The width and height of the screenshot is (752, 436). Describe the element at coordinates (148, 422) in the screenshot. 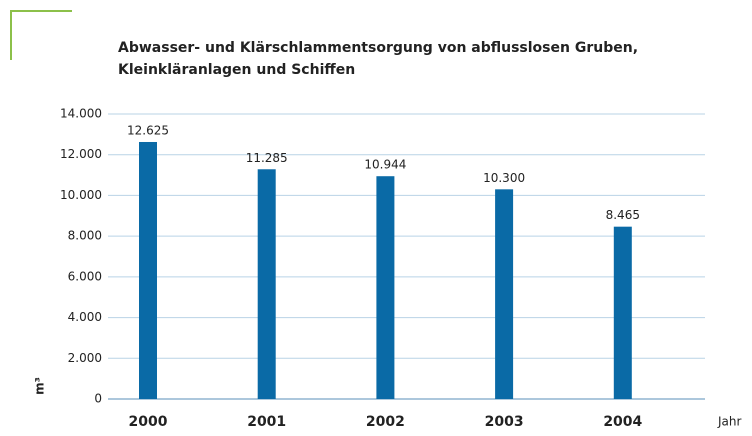

I see `x-tick-label: 2000` at that location.